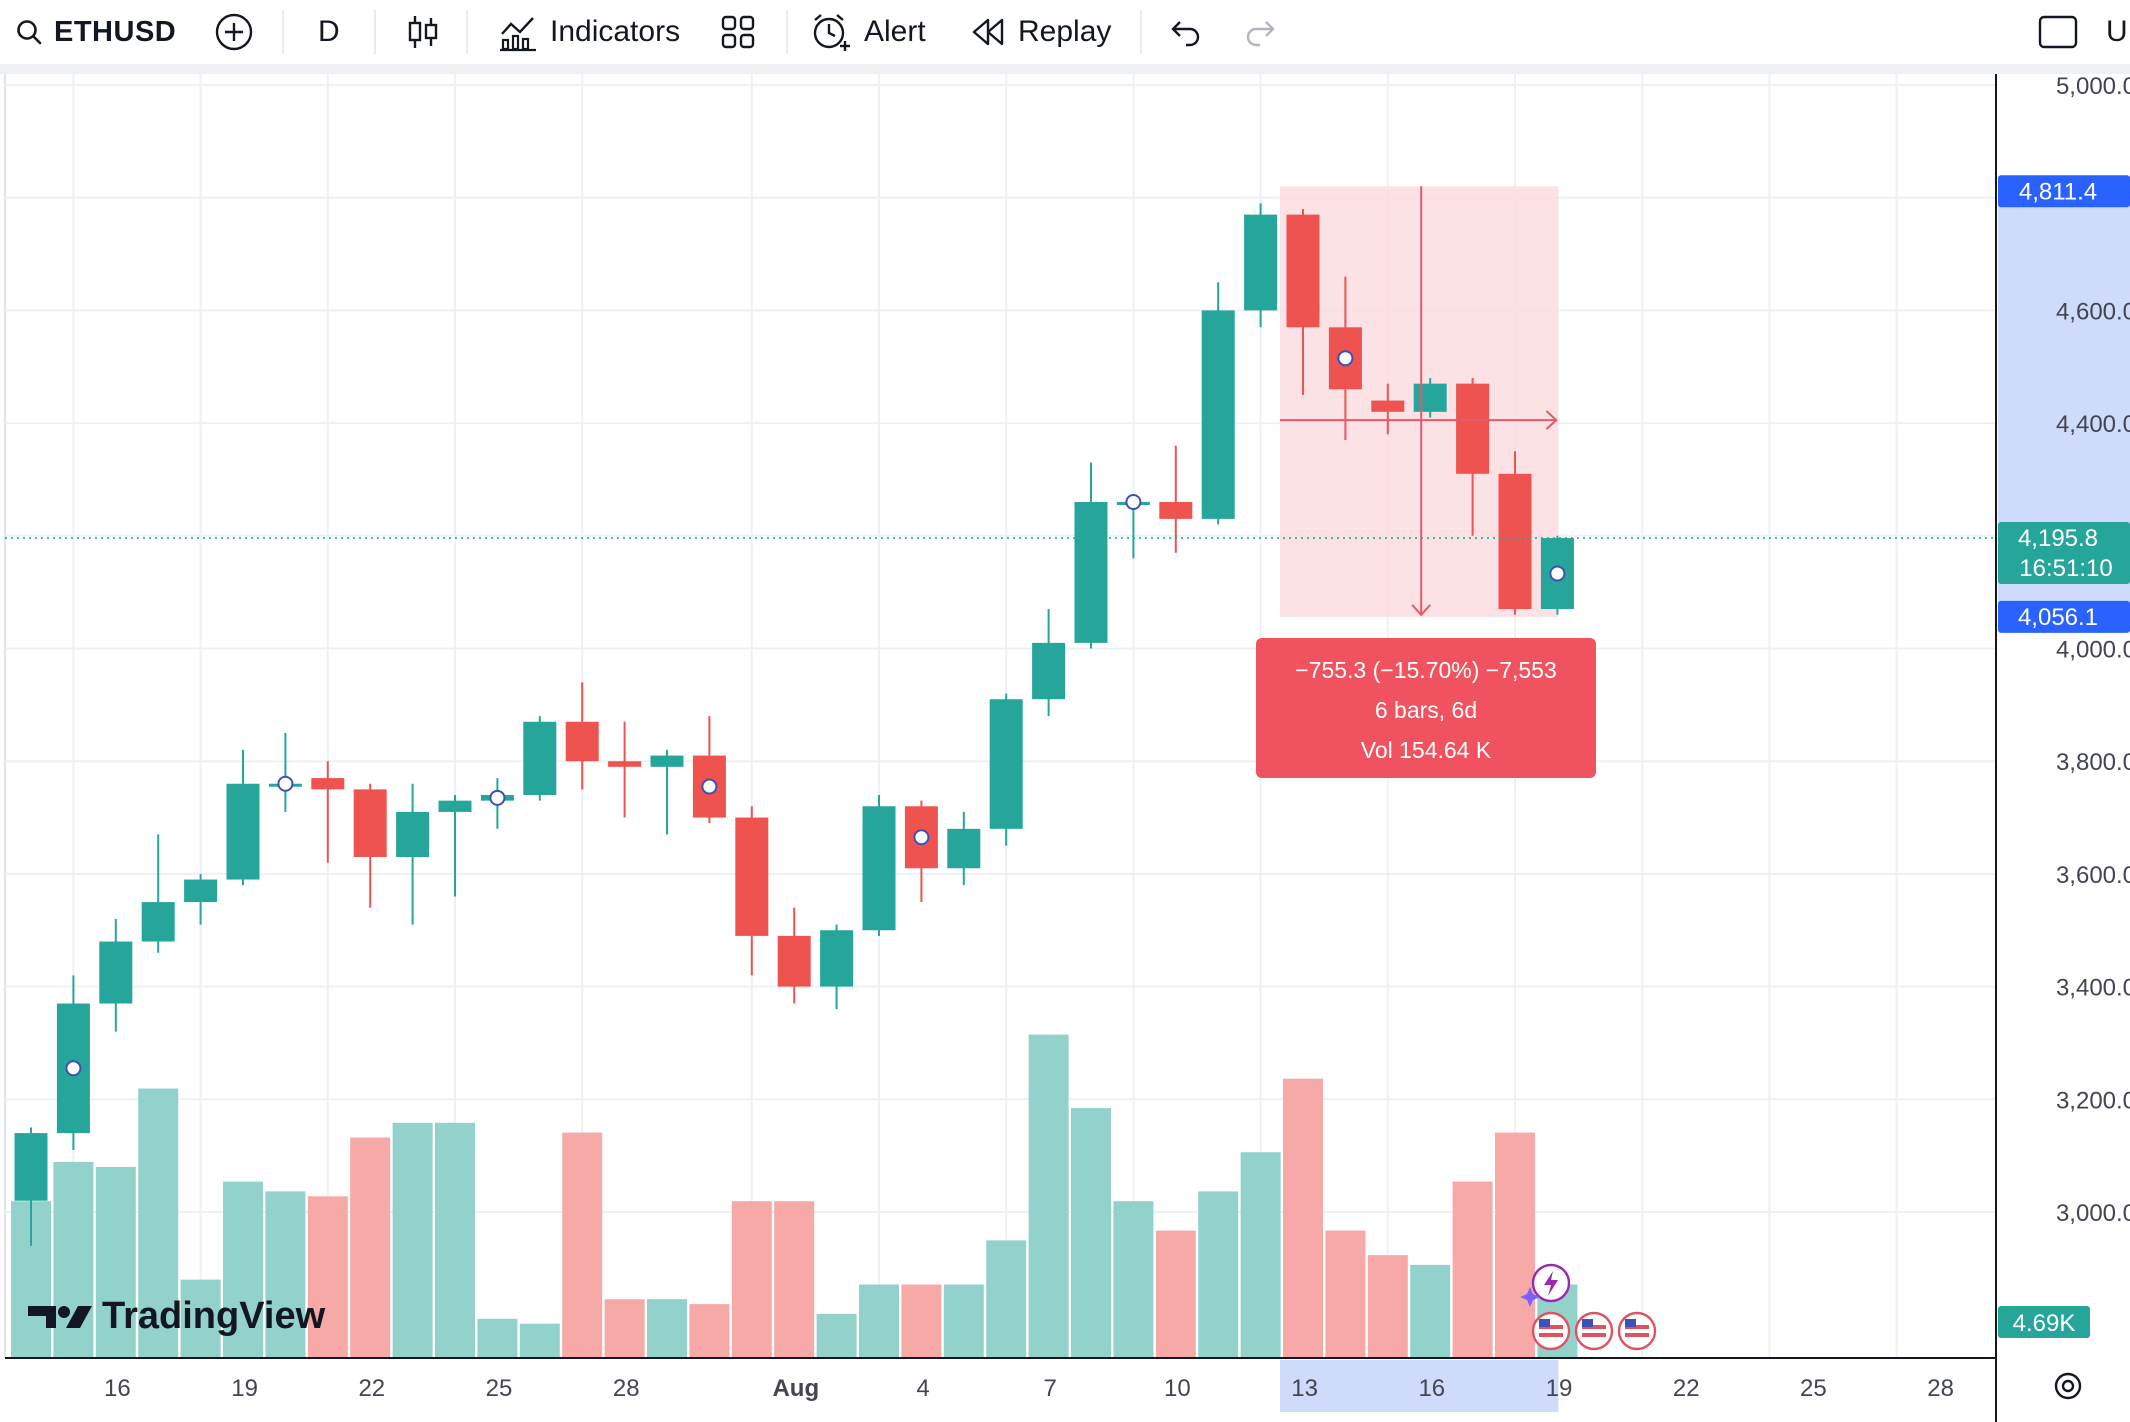 This screenshot has height=1422, width=2130. Describe the element at coordinates (1551, 1331) in the screenshot. I see `us-flag-icon` at that location.